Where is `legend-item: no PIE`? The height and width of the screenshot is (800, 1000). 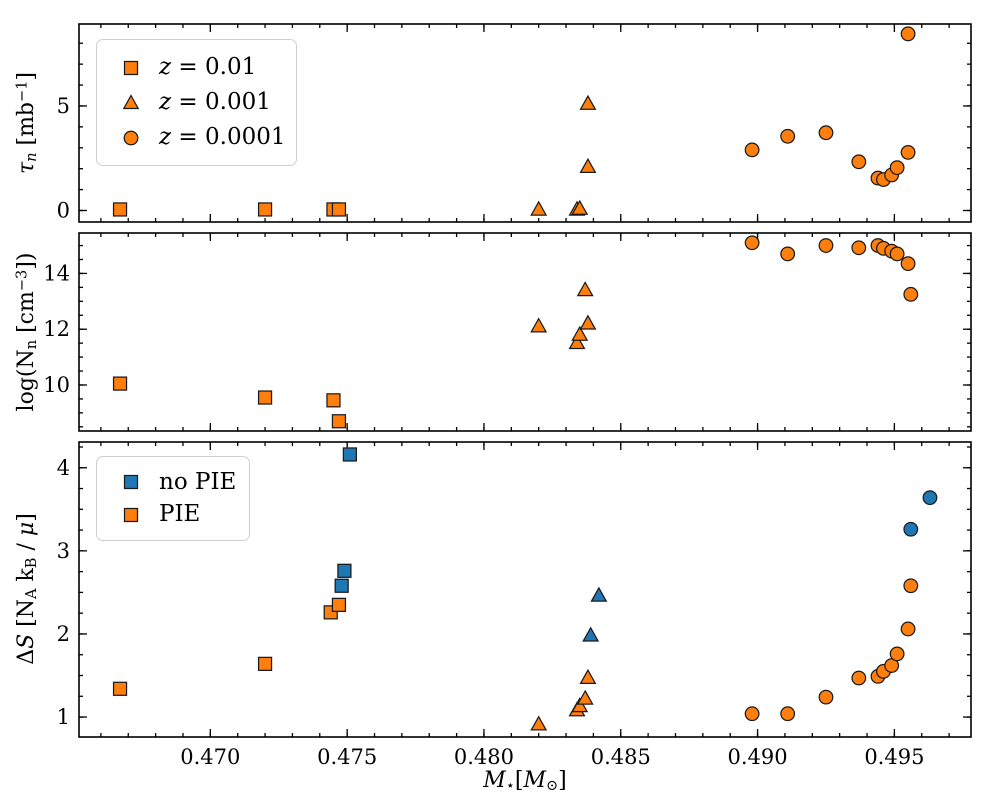 legend-item: no PIE is located at coordinates (179, 481).